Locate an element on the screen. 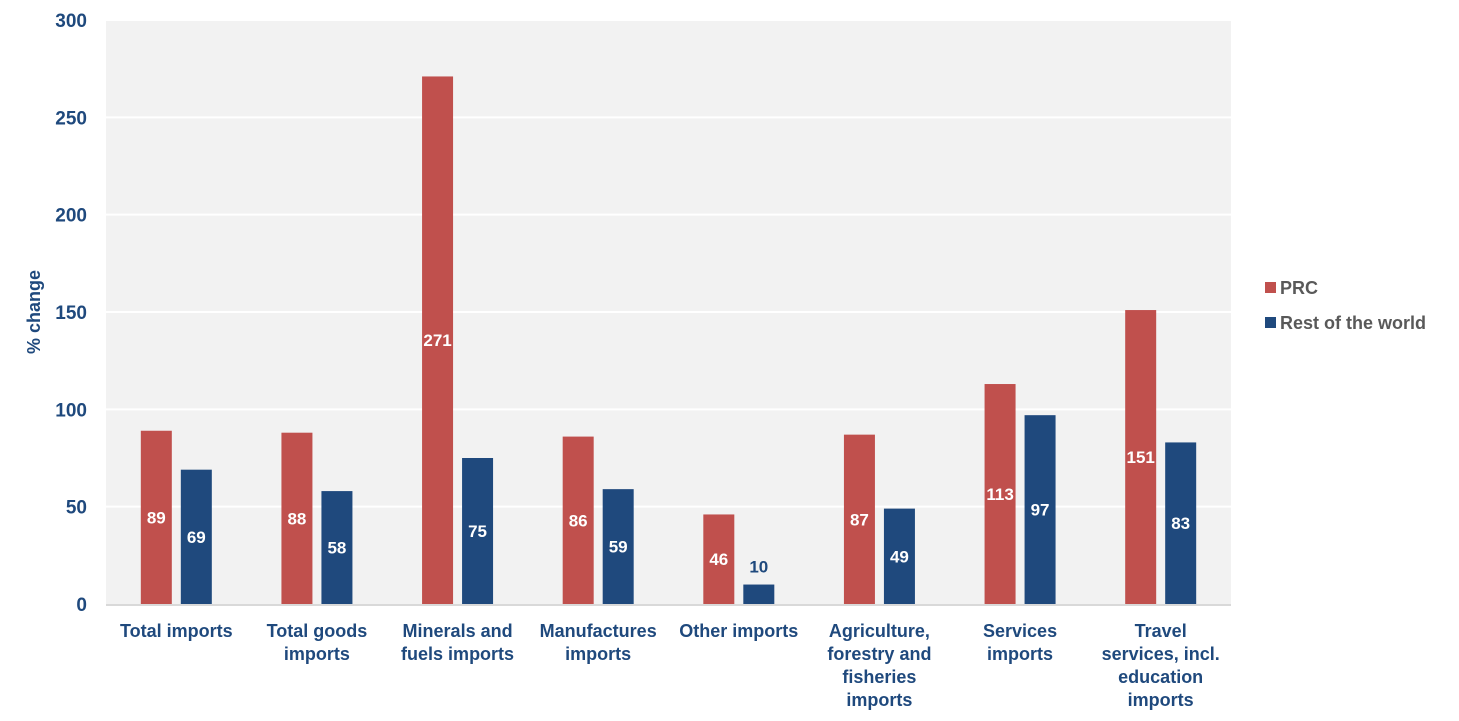 Image resolution: width=1459 pixels, height=721 pixels. y-tick-label: 250 is located at coordinates (71, 118).